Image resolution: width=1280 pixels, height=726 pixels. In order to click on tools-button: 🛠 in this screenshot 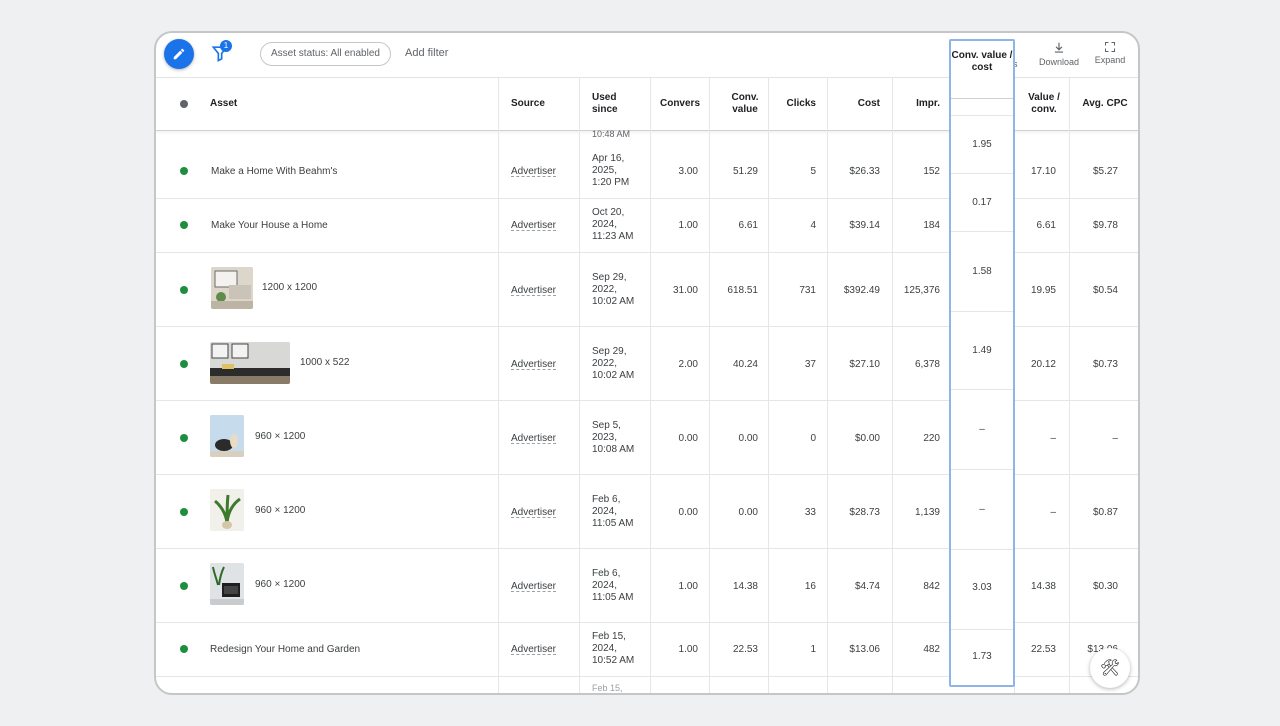, I will do `click(1110, 668)`.